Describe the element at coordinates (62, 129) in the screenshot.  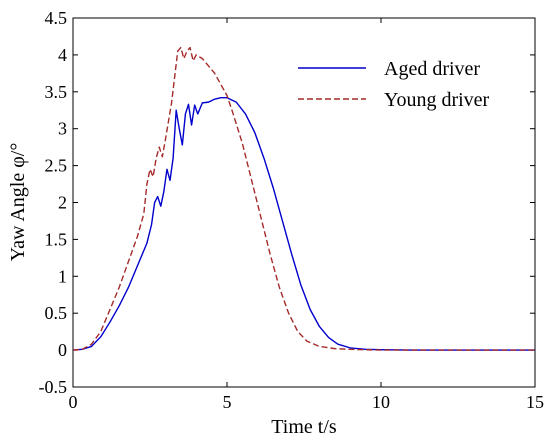
I see `y-tick-label: 3` at that location.